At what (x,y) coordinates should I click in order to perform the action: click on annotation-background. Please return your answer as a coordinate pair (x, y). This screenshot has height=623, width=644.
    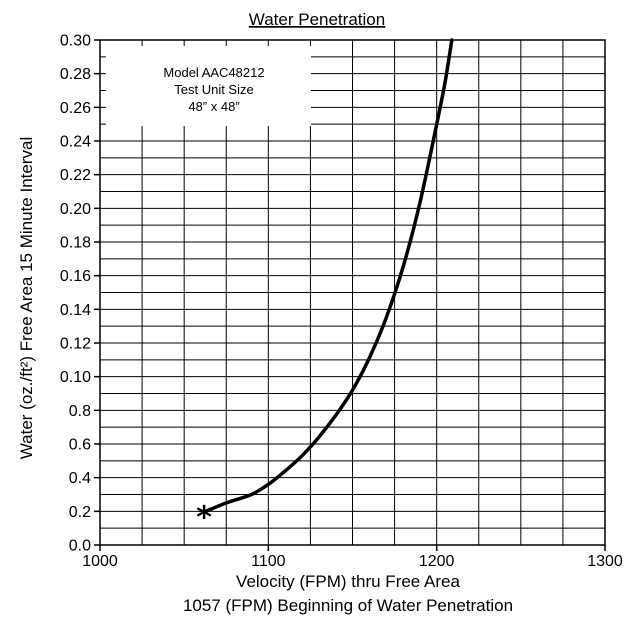
    Looking at the image, I should click on (208, 86).